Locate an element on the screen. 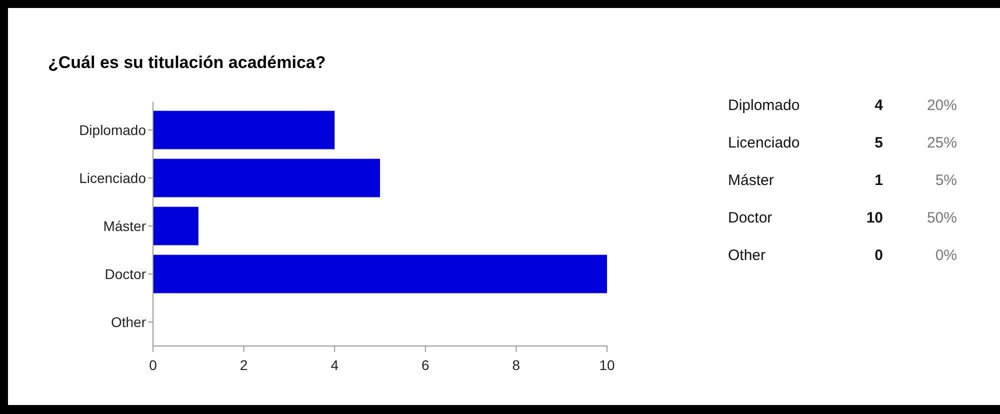 Image resolution: width=1000 pixels, height=414 pixels. y-tick-label: Other is located at coordinates (128, 322).